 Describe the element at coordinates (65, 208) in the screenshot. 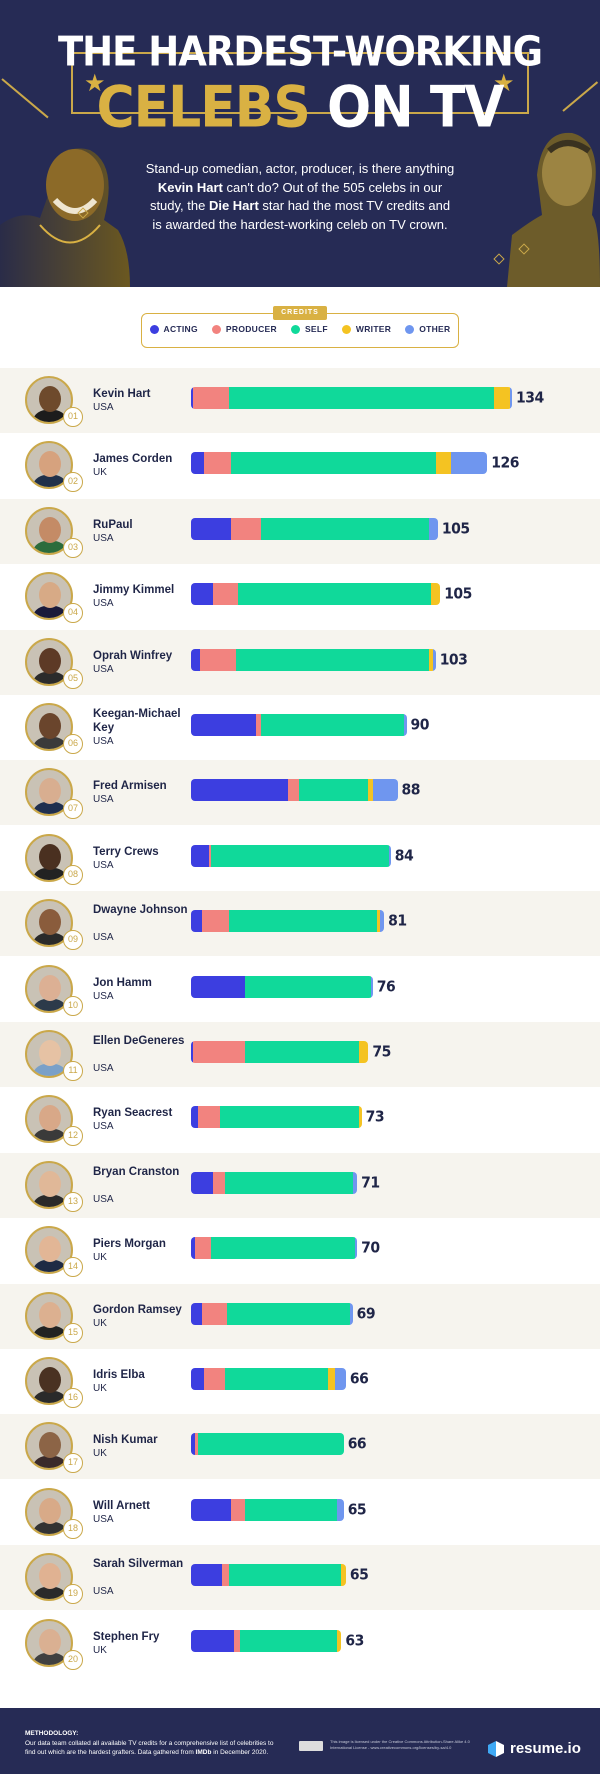

I see `kevin-hart-portrait` at that location.